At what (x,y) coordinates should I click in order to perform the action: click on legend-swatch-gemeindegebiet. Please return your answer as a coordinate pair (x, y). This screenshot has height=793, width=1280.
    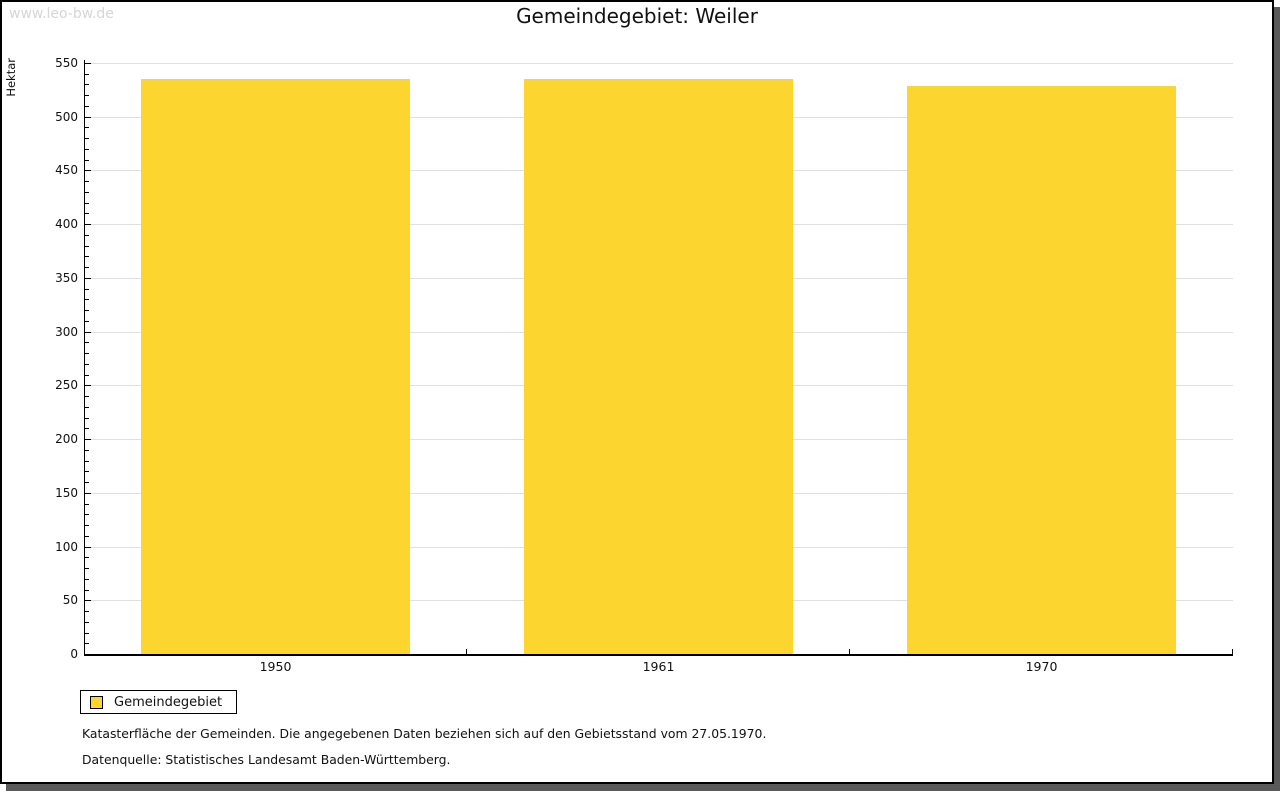
    Looking at the image, I should click on (96, 702).